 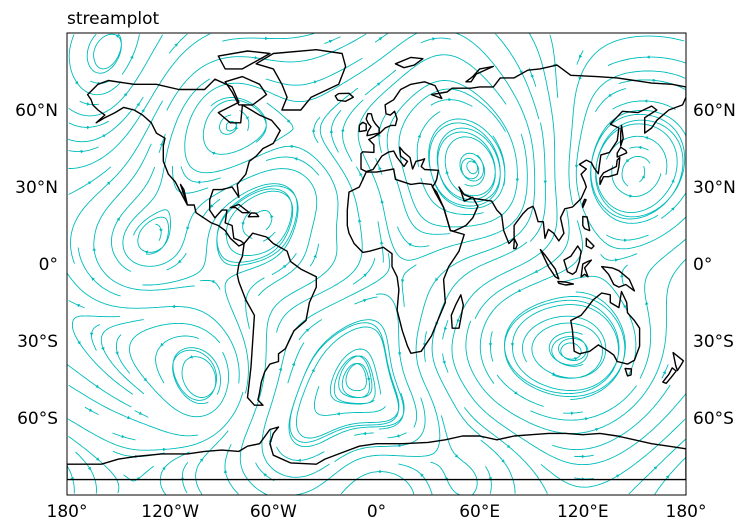 What do you see at coordinates (376, 512) in the screenshot?
I see `lon-tick-label: 0°` at bounding box center [376, 512].